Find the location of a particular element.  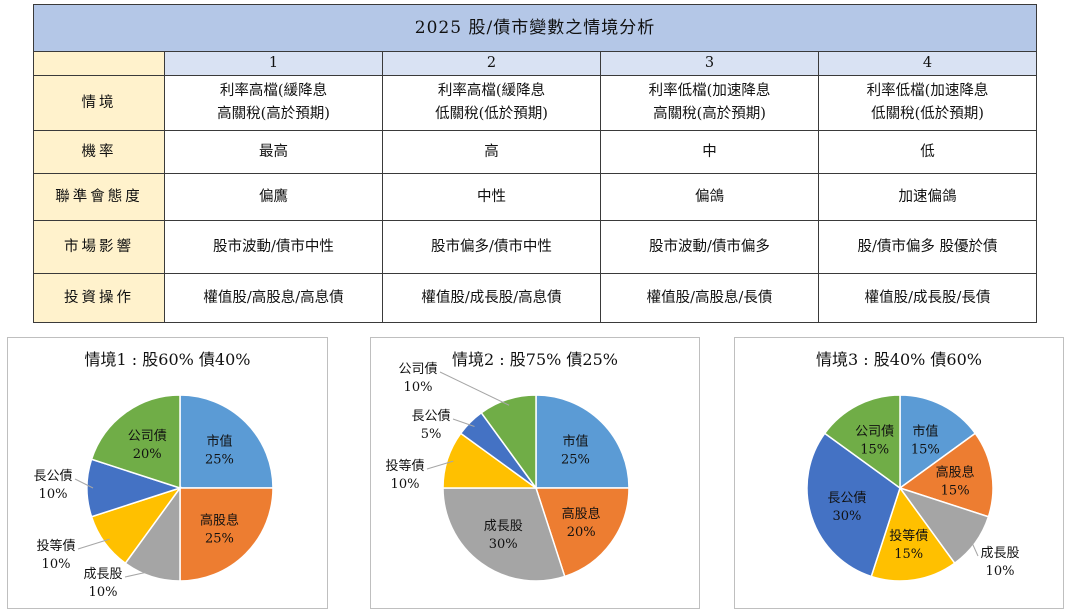

row-label: 聯準會態度 is located at coordinates (99, 197).